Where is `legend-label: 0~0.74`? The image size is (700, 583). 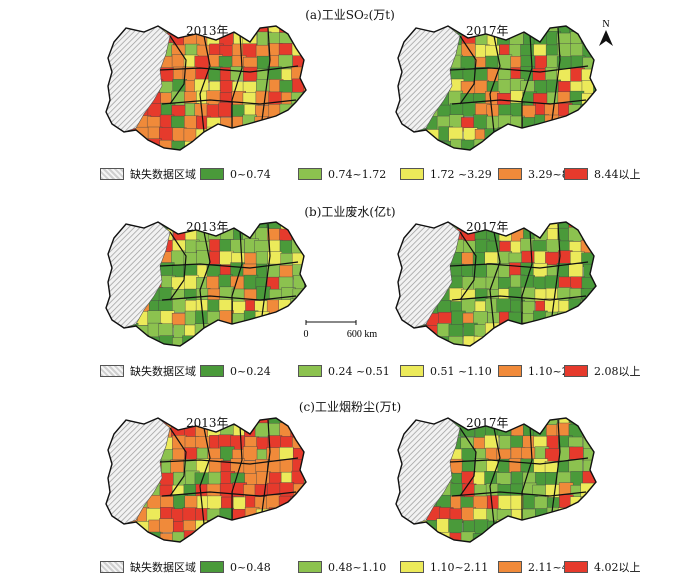 legend-label: 0~0.74 is located at coordinates (250, 174).